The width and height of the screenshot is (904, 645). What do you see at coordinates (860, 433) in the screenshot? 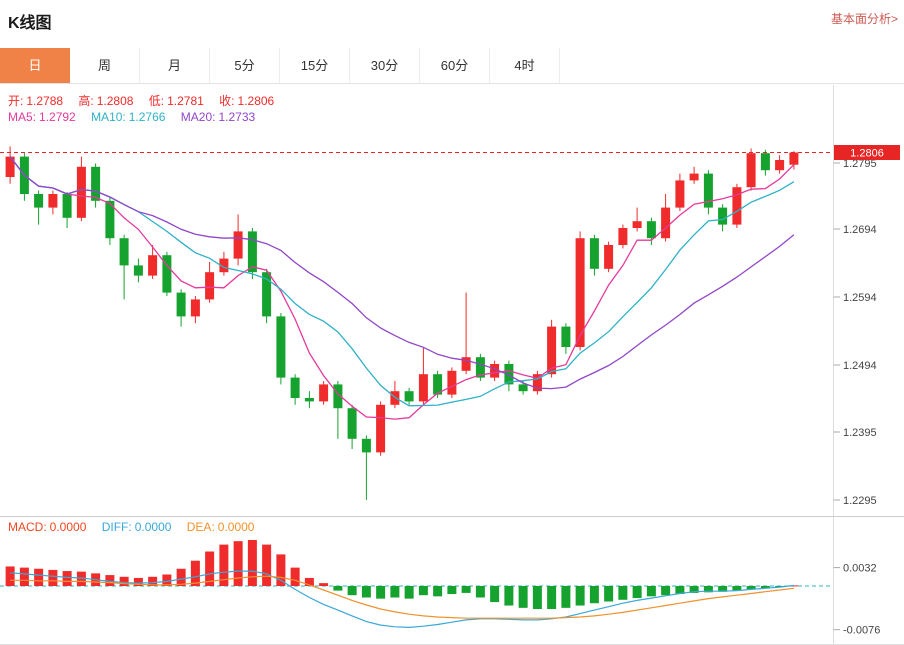
I see `price-axis-label: 1.2395` at bounding box center [860, 433].